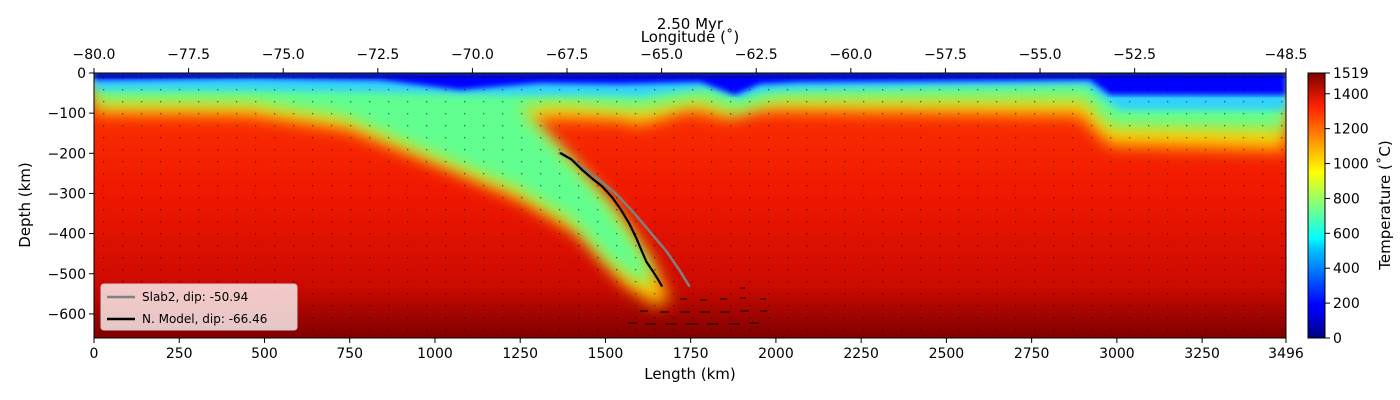 Image resolution: width=1400 pixels, height=400 pixels. Describe the element at coordinates (611, 219) in the screenshot. I see `model-line` at that location.